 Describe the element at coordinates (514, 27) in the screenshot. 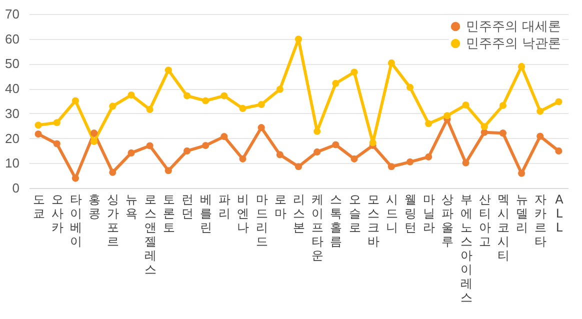

I see `legend-label: 민주주의 대세론` at that location.